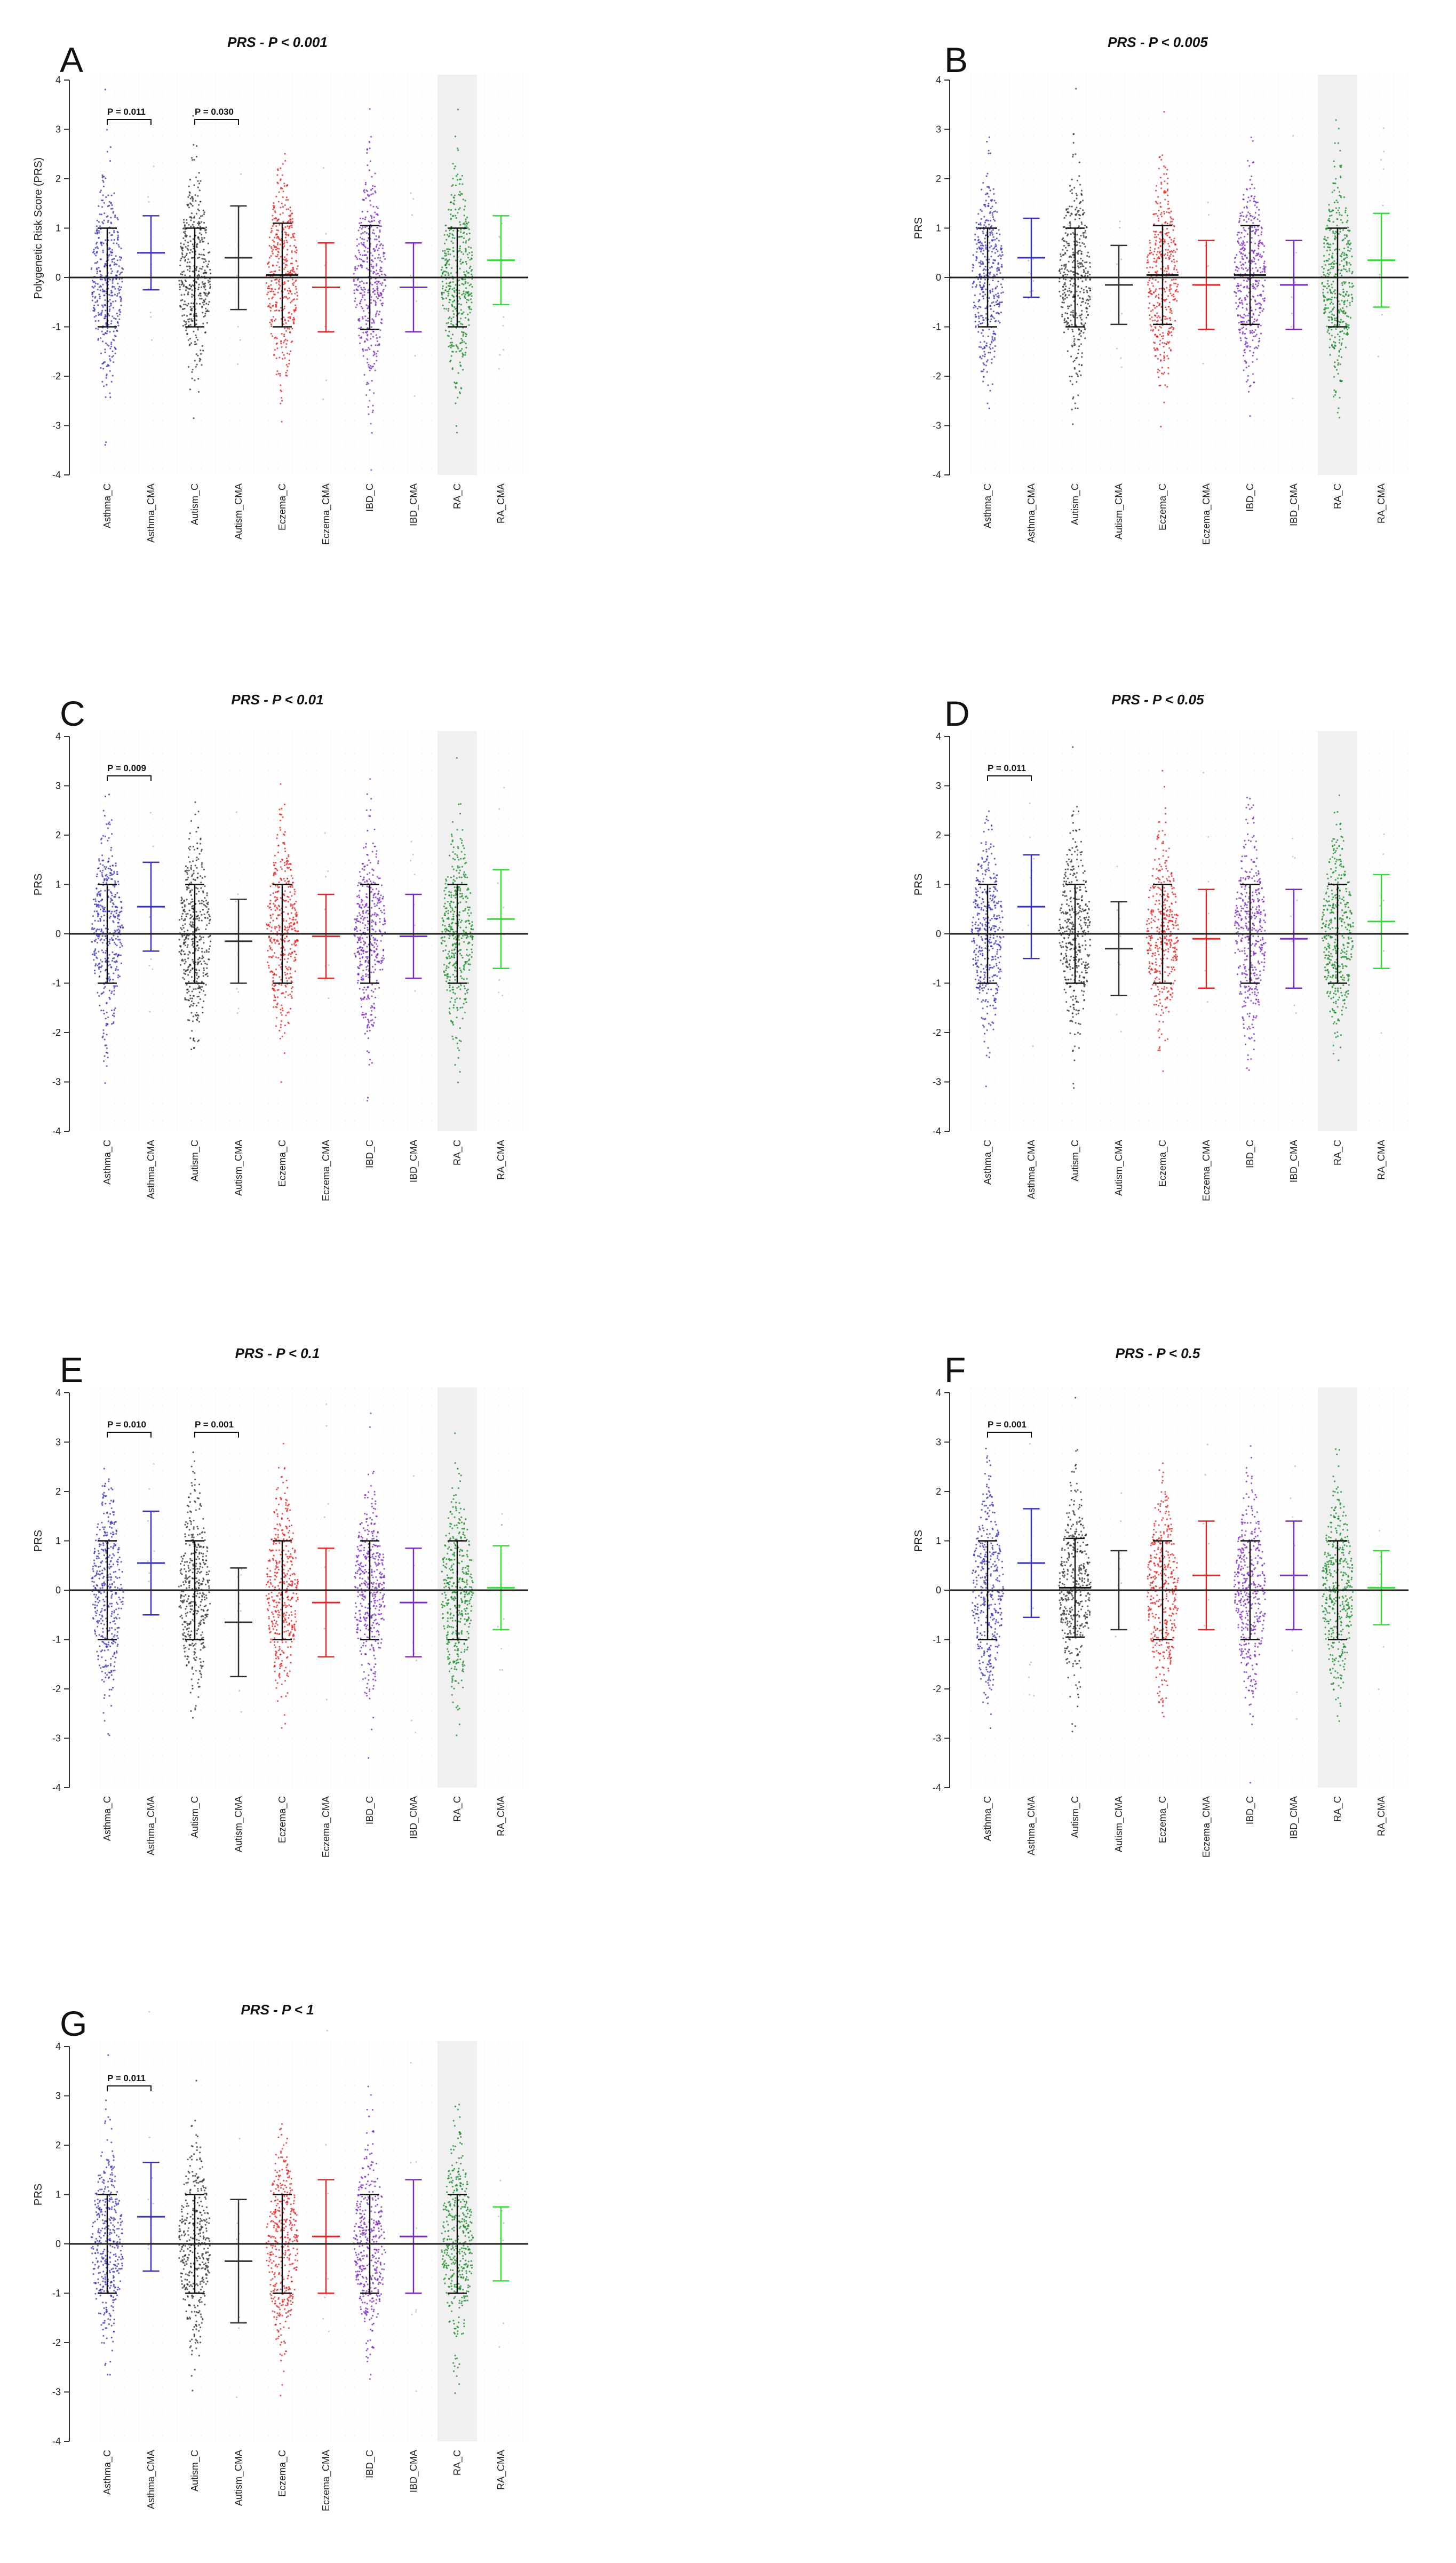  I want to click on y-tick-label: -3, so click(56, 426).